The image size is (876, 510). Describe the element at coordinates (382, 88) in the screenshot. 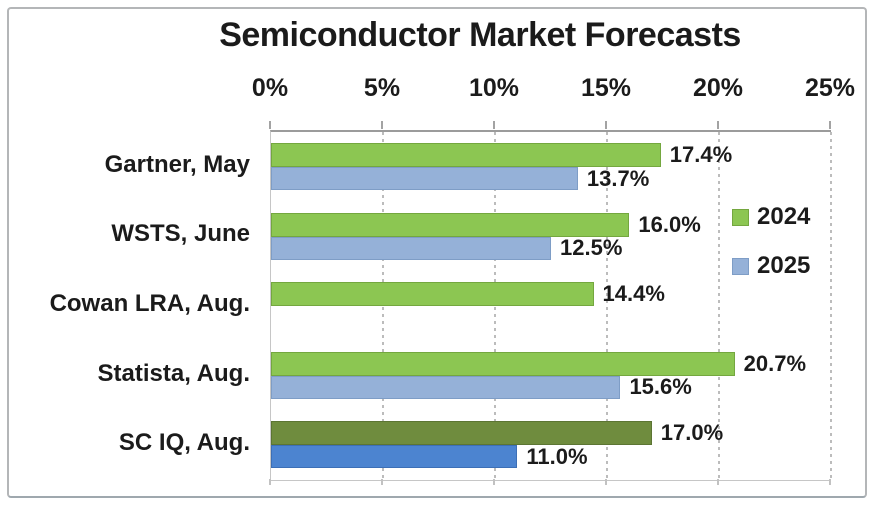

I see `x-tick-label: 5%` at that location.